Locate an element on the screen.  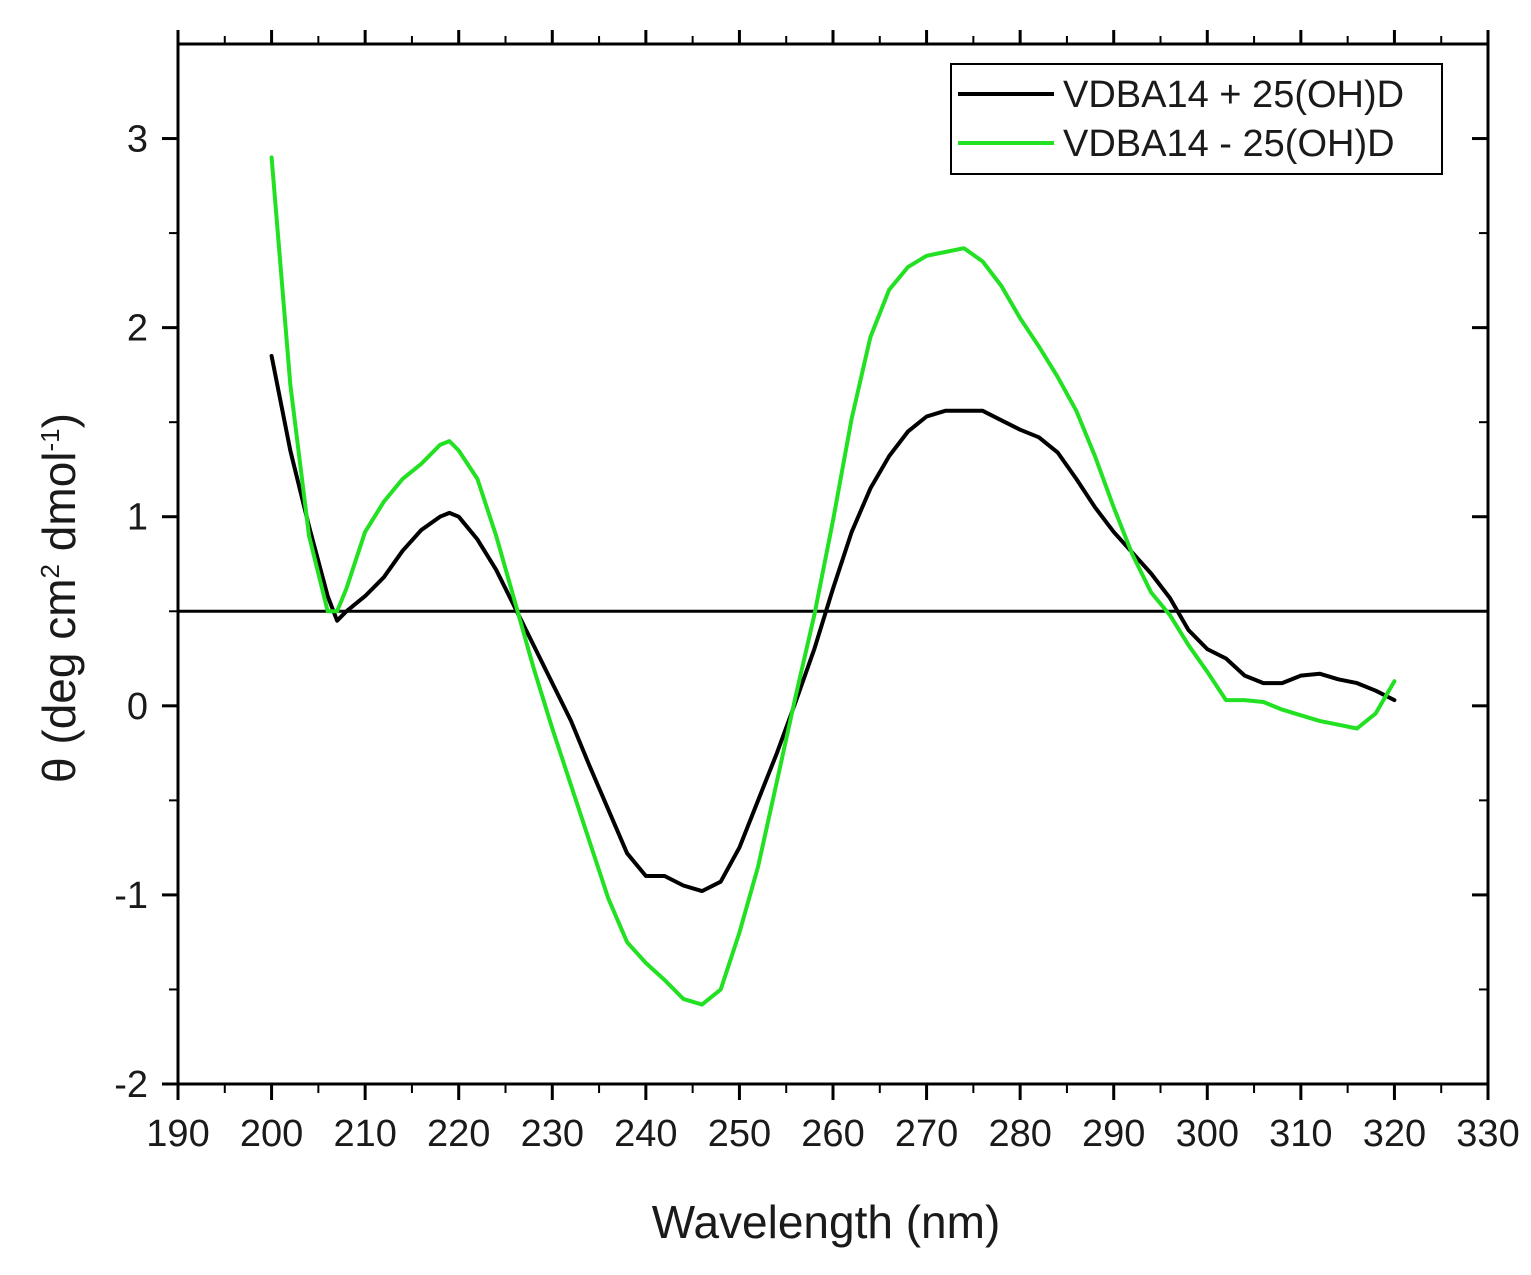
y-tick-label: -2 is located at coordinates (131, 1085).